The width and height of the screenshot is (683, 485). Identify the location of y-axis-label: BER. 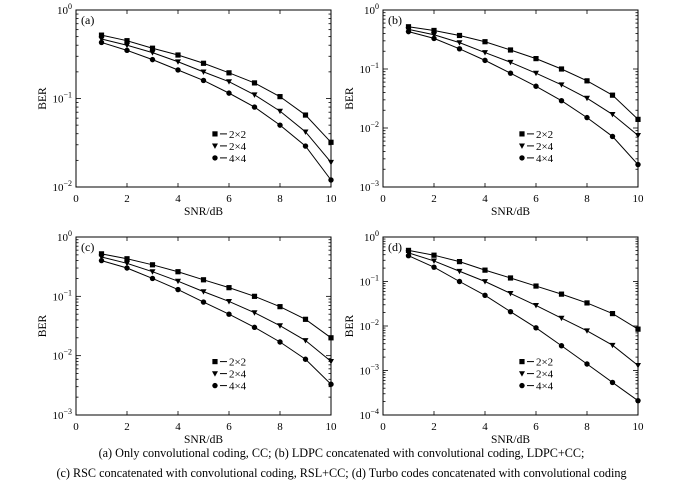
(43, 98).